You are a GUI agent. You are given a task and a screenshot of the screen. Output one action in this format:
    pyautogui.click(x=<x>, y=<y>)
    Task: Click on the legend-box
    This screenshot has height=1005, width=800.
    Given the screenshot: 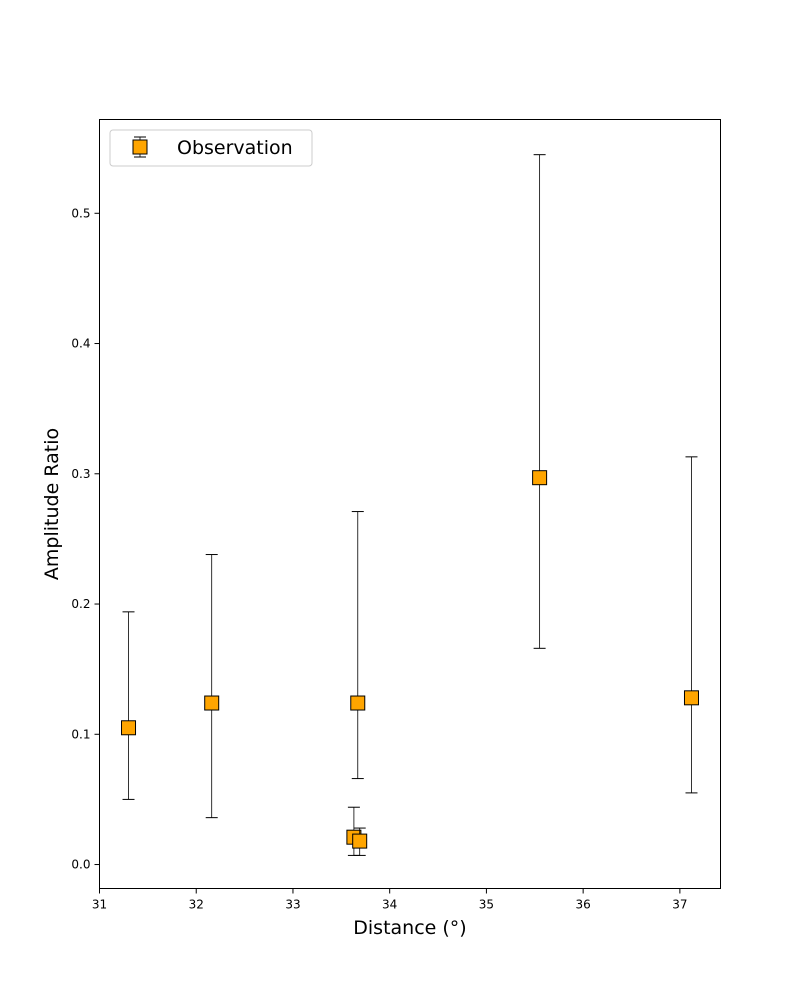 What is the action you would take?
    pyautogui.click(x=211, y=148)
    